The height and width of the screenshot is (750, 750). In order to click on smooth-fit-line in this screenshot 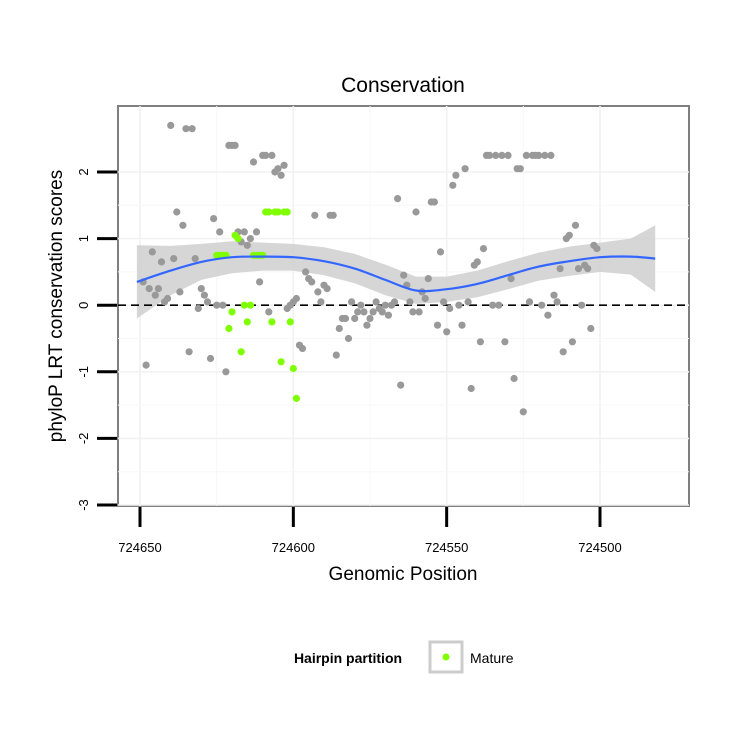, I will do `click(396, 274)`.